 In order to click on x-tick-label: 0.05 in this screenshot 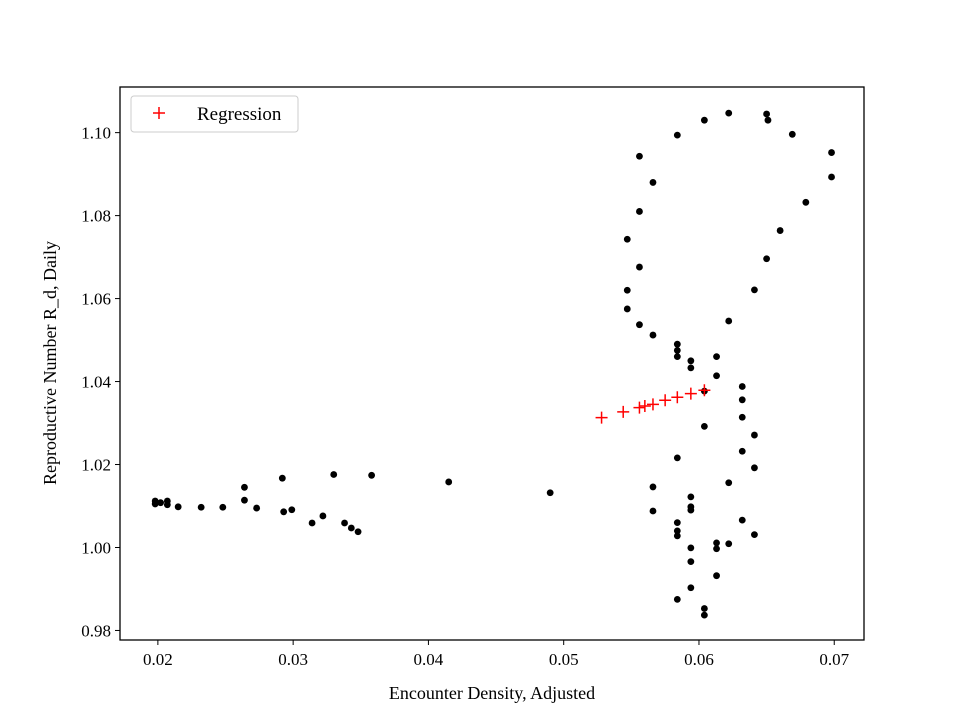, I will do `click(564, 659)`.